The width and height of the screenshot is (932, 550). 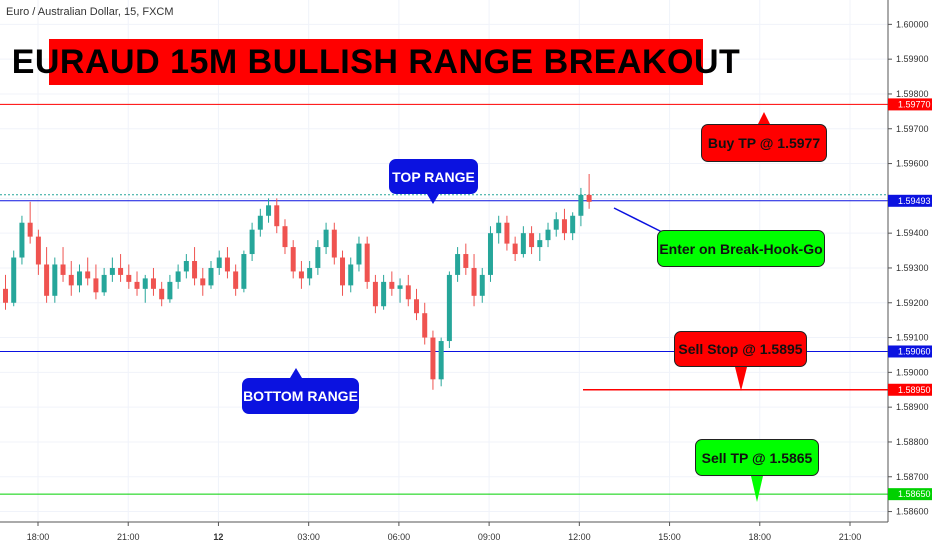 I want to click on sell-tp-callout: Sell TP @ 1.5865, so click(x=757, y=457).